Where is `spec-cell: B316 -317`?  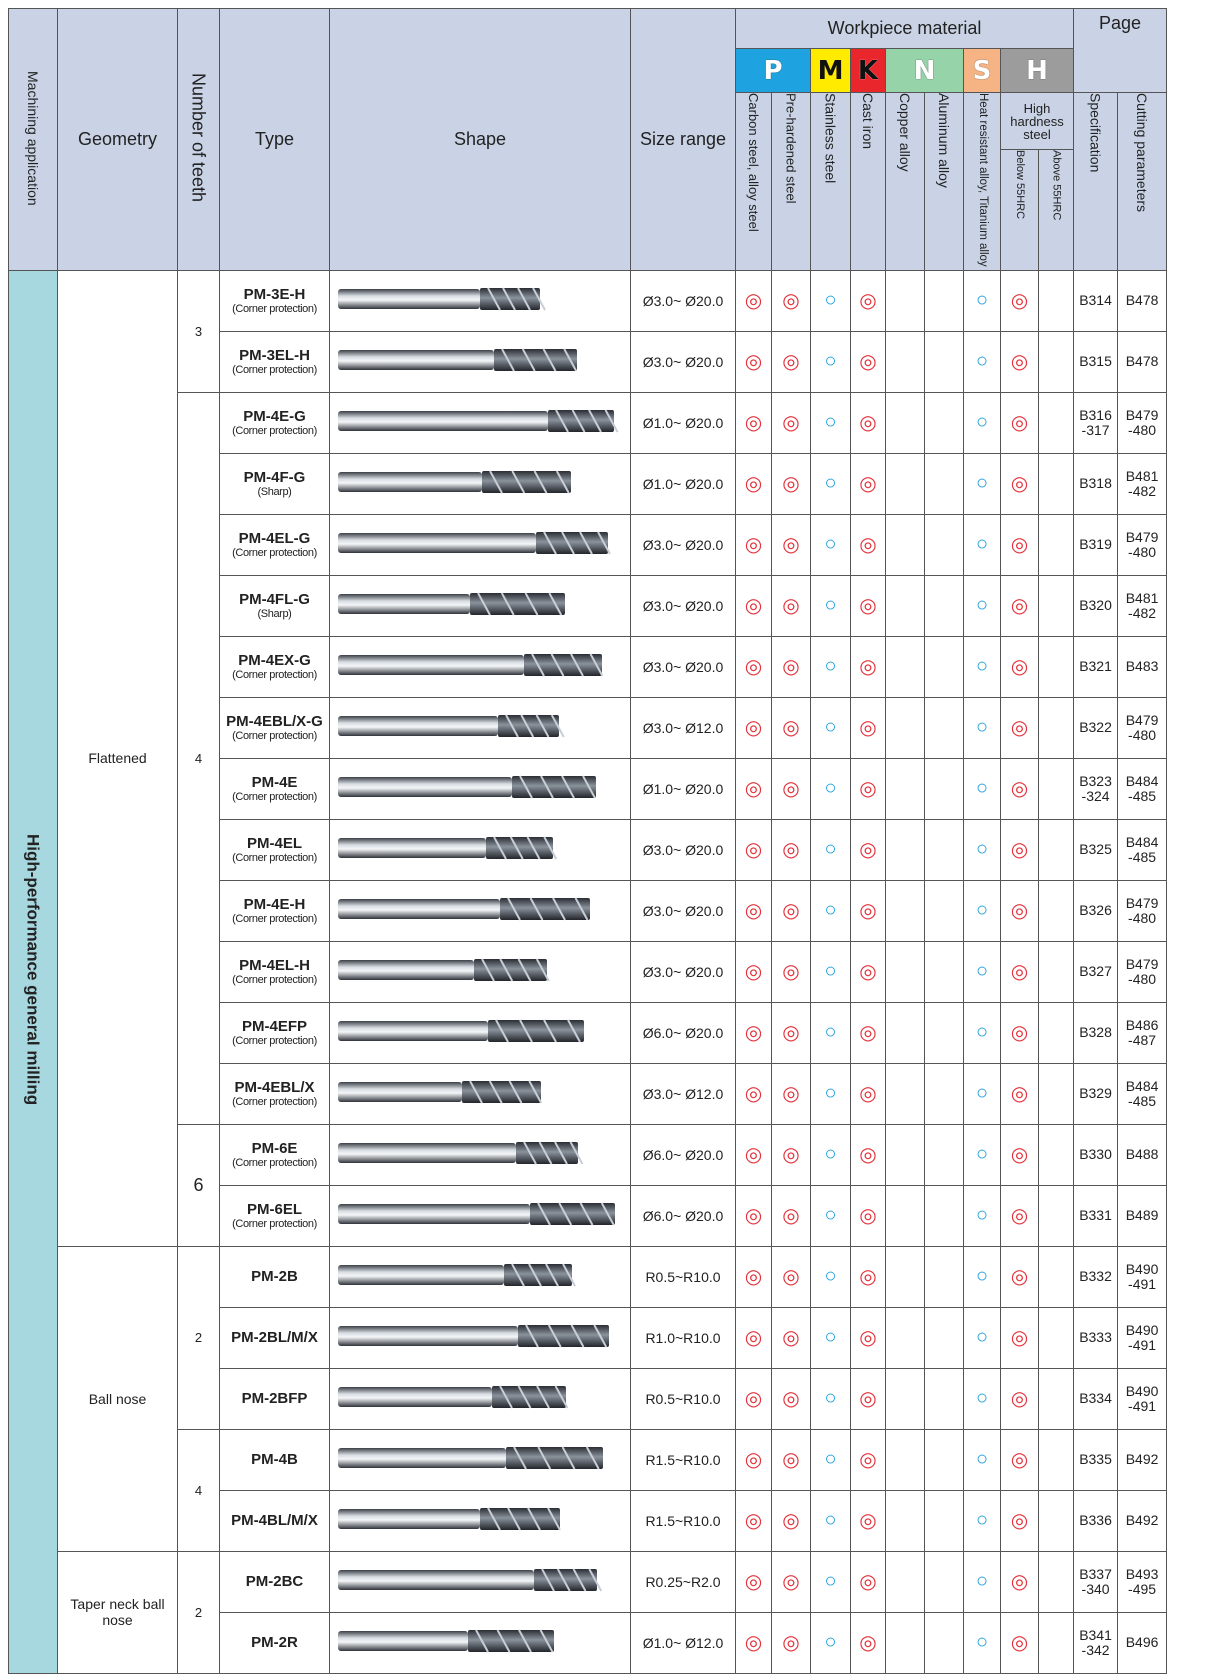
spec-cell: B316 -317 is located at coordinates (1096, 422).